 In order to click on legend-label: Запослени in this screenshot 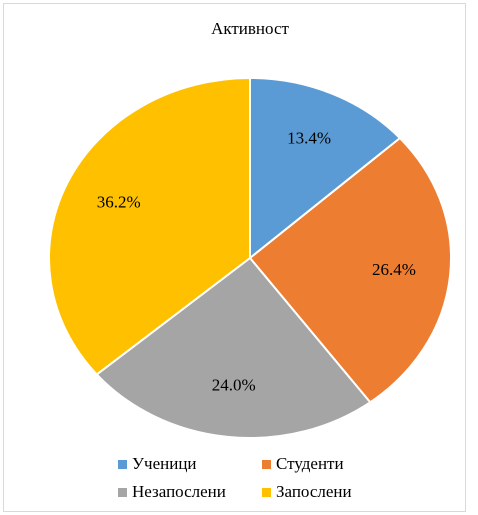, I will do `click(314, 491)`.